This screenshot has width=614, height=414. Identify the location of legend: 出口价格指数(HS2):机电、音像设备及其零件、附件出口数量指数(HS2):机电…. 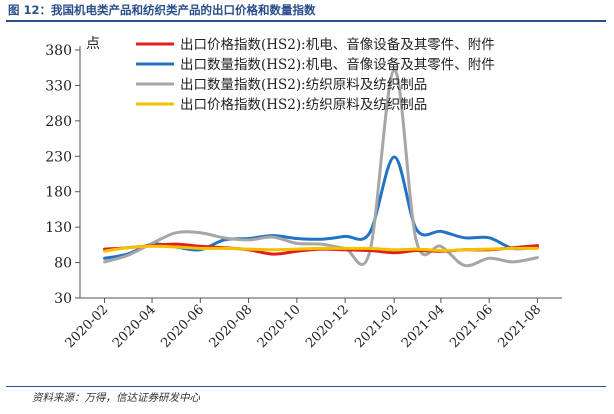
(315, 74).